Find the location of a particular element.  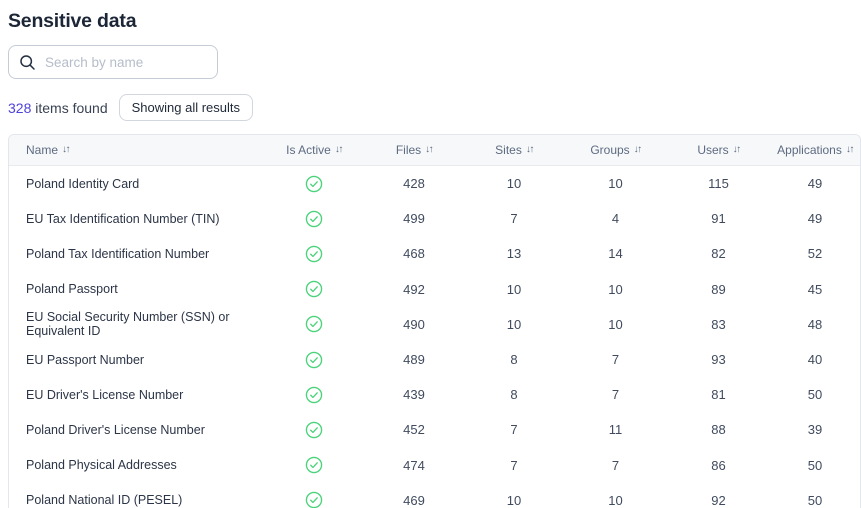

column-header-name: Name ↓↑ is located at coordinates (136, 150).